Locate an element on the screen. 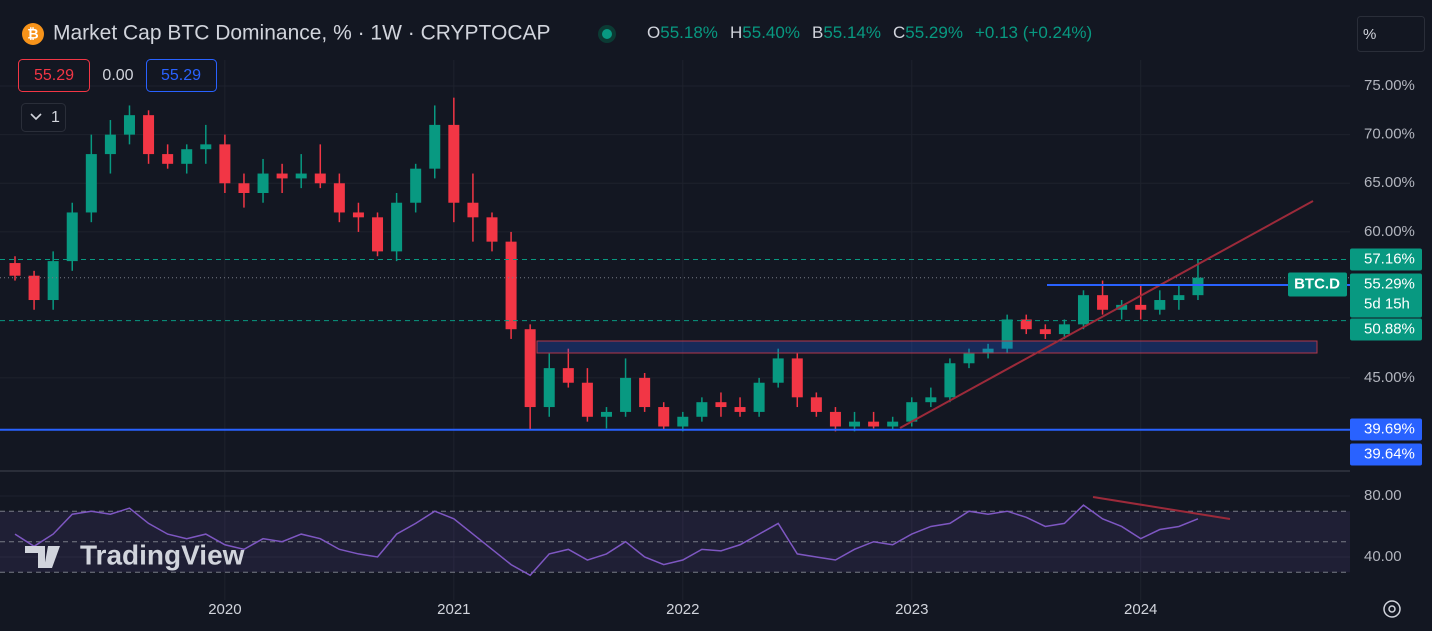 This screenshot has height=631, width=1432. ohlc-key: H is located at coordinates (736, 32).